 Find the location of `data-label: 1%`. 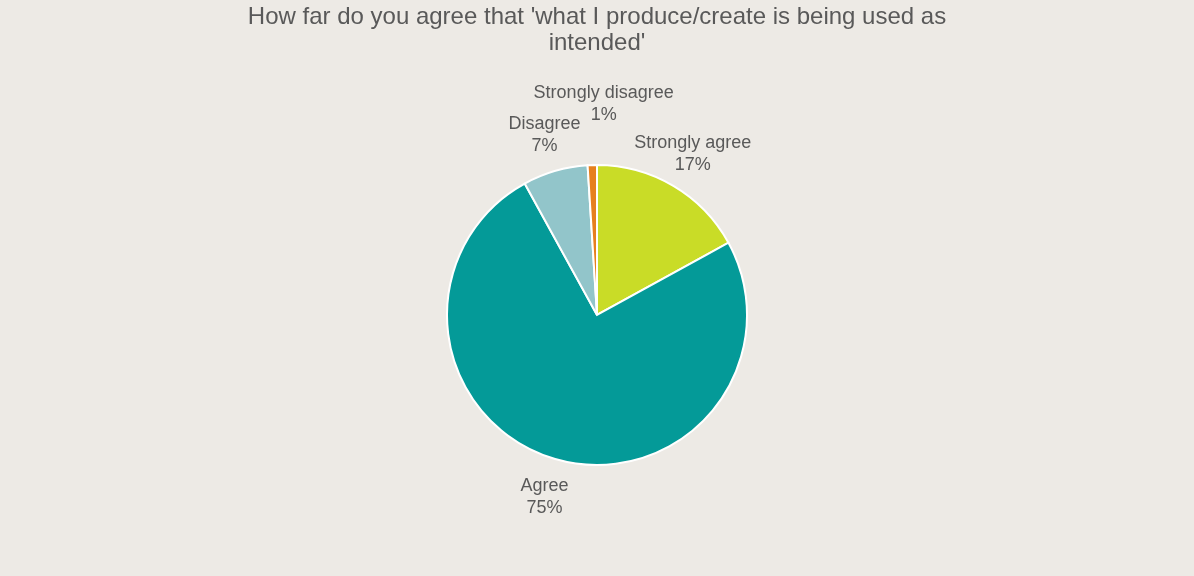

data-label: 1% is located at coordinates (603, 114).